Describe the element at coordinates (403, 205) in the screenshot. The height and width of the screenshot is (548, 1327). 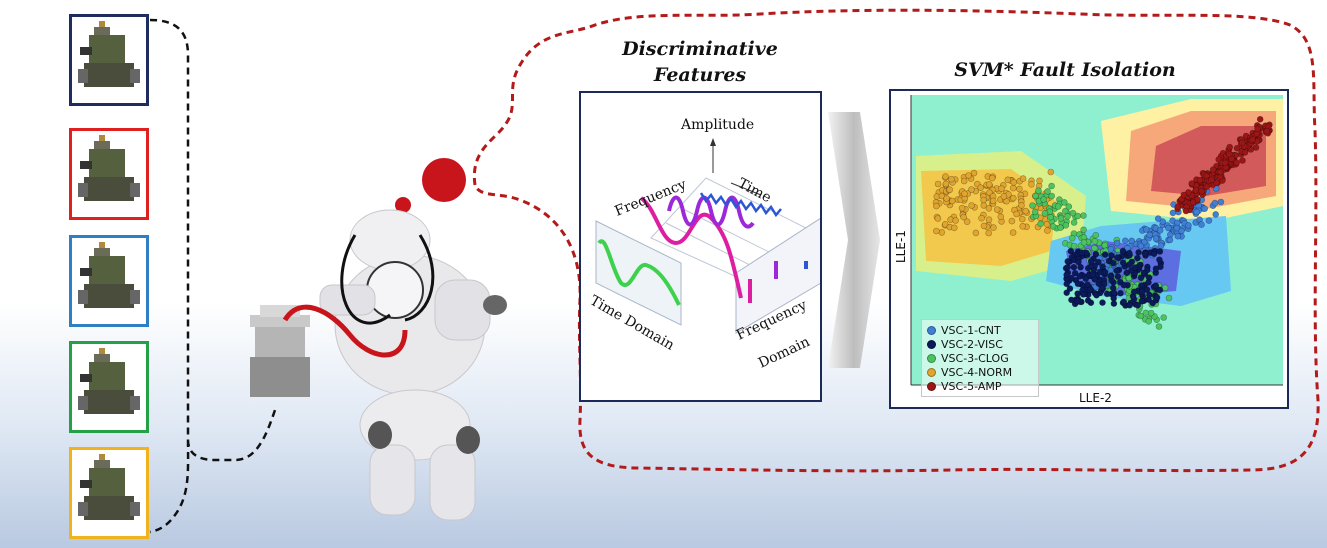
I see `thought-bubble-small` at that location.